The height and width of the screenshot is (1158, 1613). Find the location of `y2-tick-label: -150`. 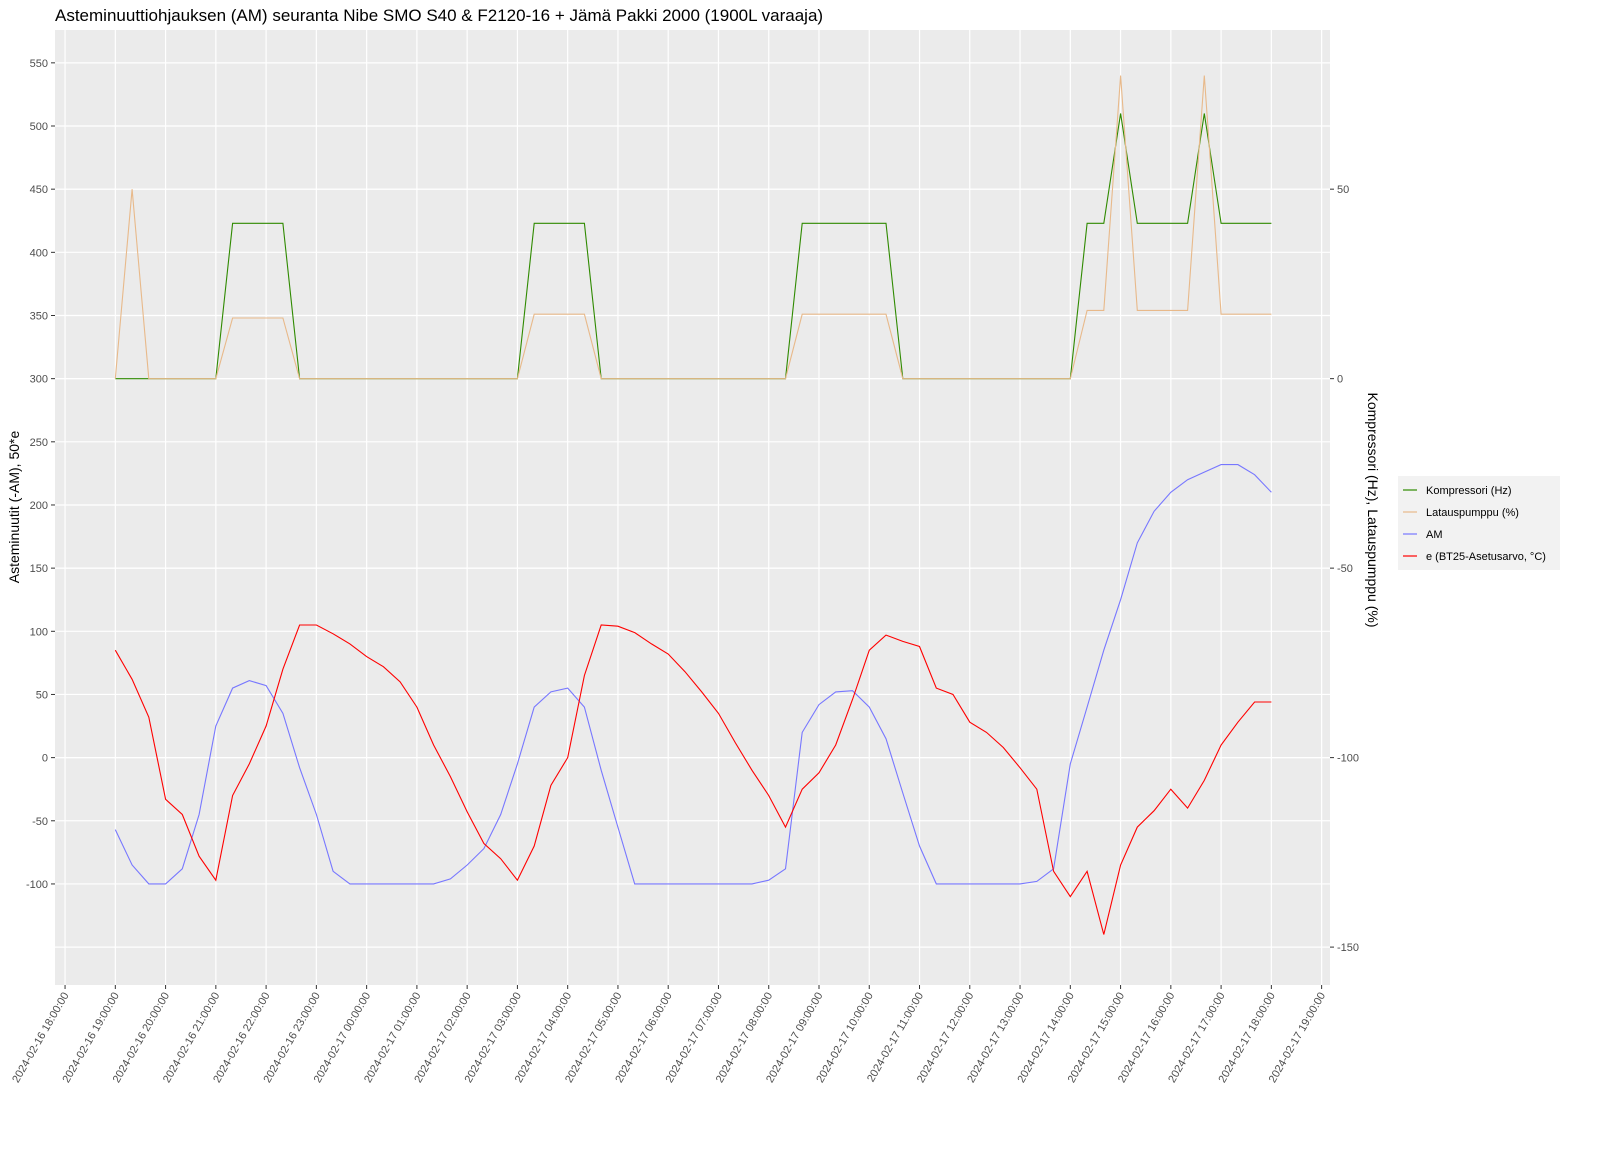

y2-tick-label: -150 is located at coordinates (1348, 948).